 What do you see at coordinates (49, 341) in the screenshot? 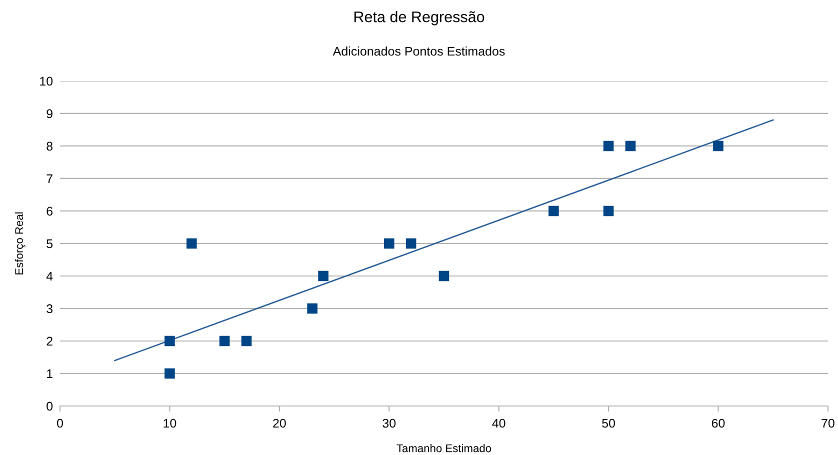
I see `y-tick-label: 2` at bounding box center [49, 341].